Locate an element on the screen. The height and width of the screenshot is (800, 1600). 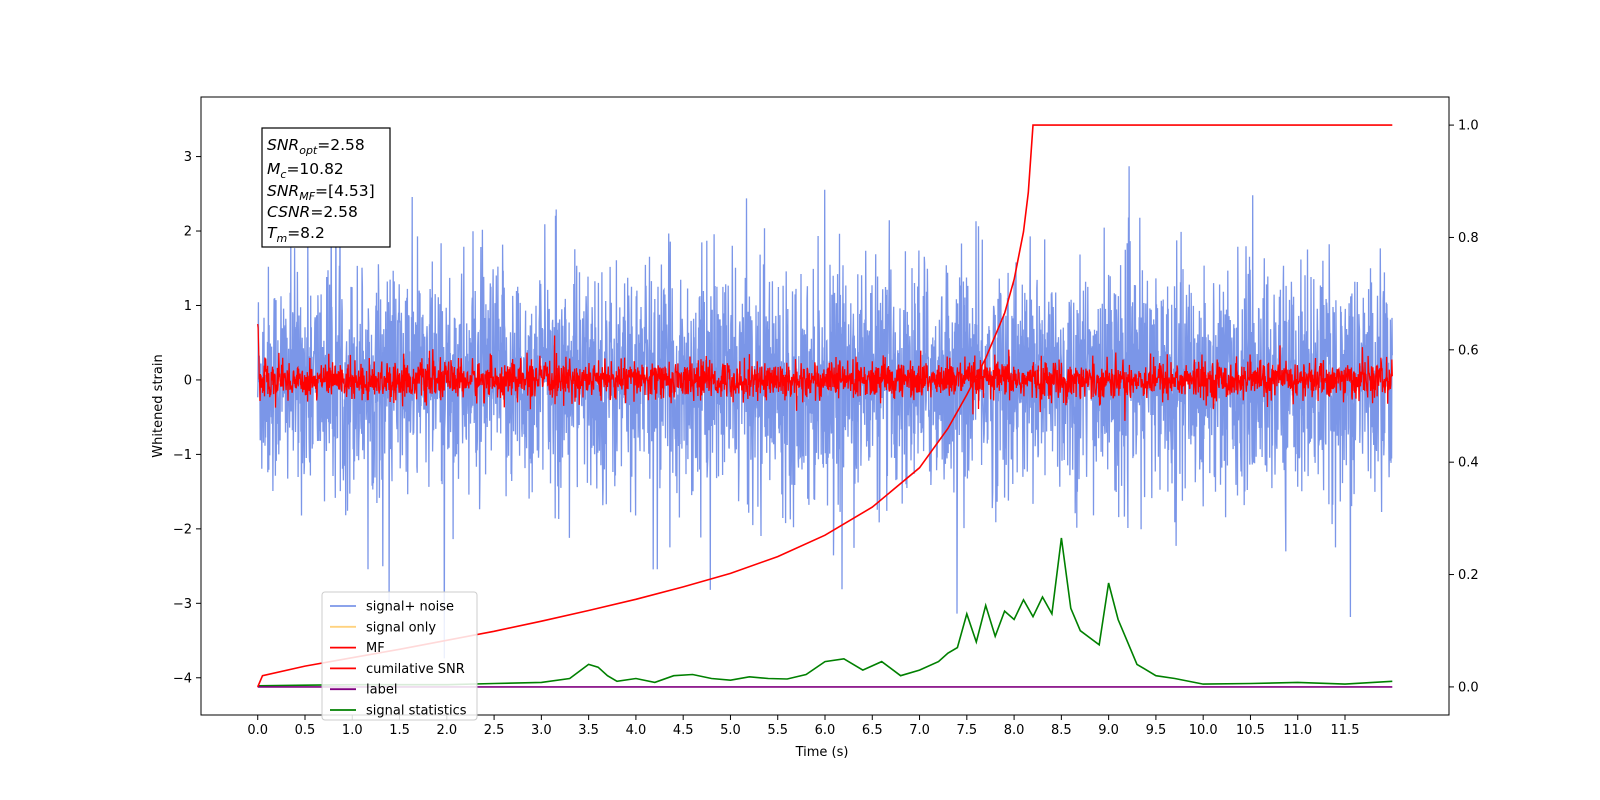
x-axis-title: Time (s) is located at coordinates (822, 752).